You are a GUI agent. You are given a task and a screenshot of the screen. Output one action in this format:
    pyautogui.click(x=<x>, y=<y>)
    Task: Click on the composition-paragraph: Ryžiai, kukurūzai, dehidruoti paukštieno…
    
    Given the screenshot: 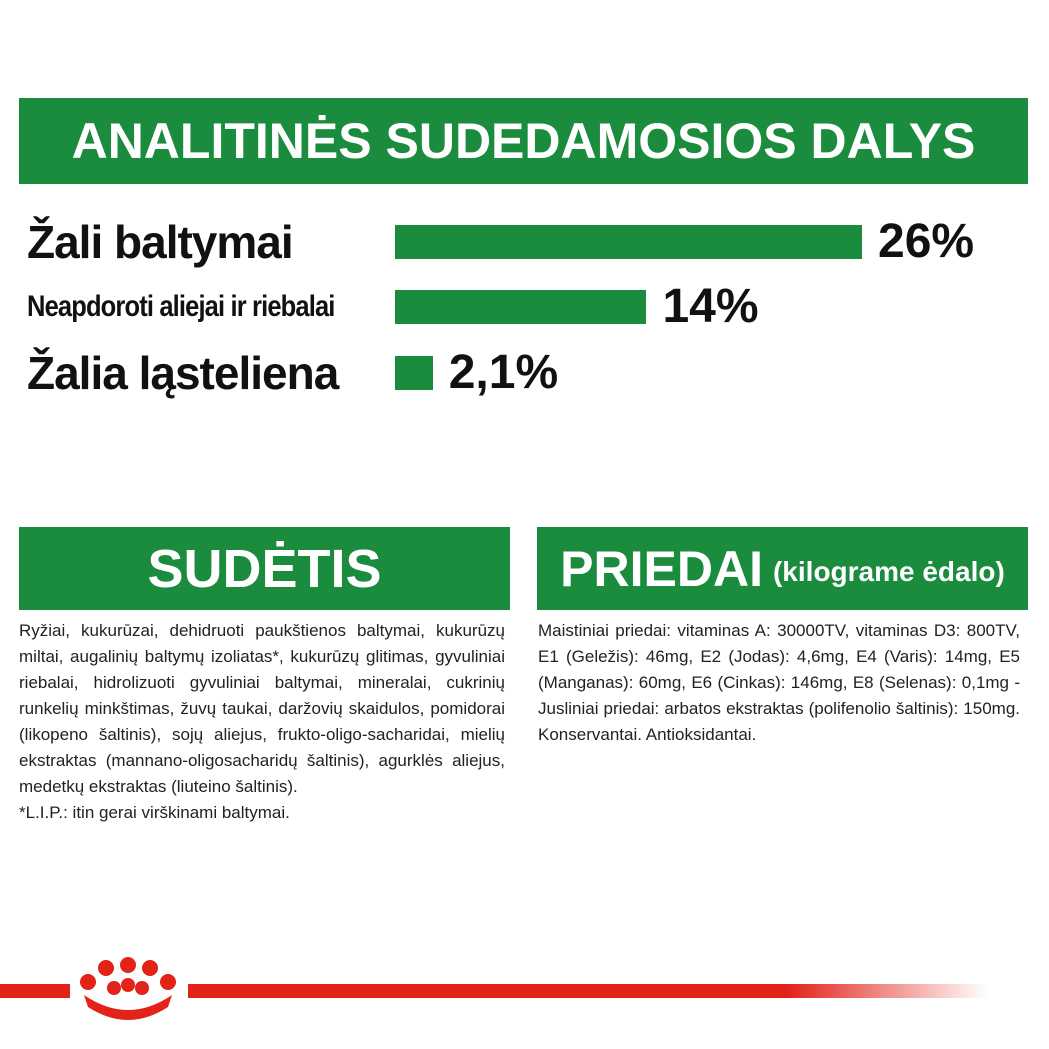 What is the action you would take?
    pyautogui.click(x=262, y=708)
    